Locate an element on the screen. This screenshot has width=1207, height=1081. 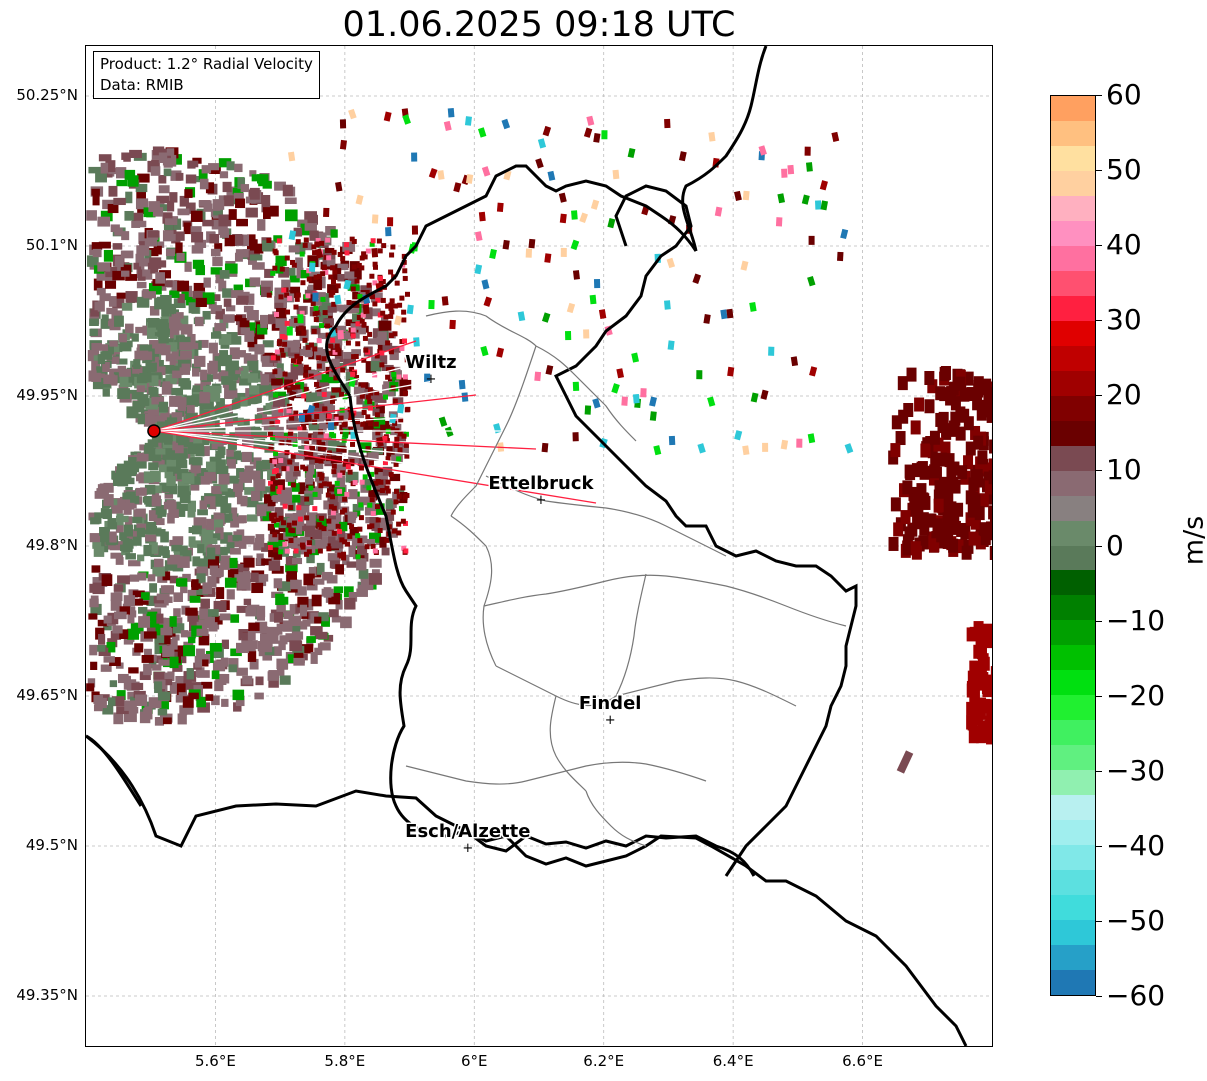
city-label: Findel is located at coordinates (610, 703).